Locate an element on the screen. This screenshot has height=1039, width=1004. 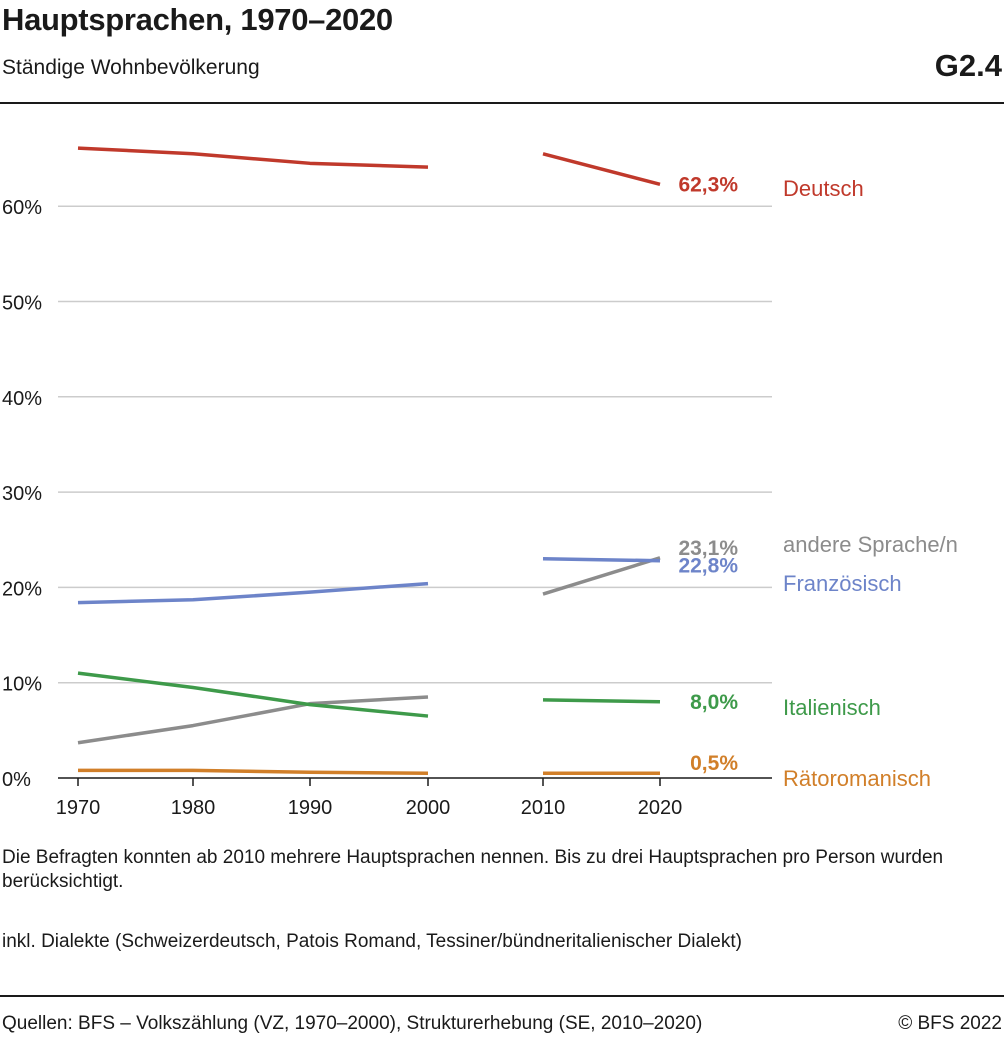
series-line-franz-sisch-1970-2000 is located at coordinates (253, 593).